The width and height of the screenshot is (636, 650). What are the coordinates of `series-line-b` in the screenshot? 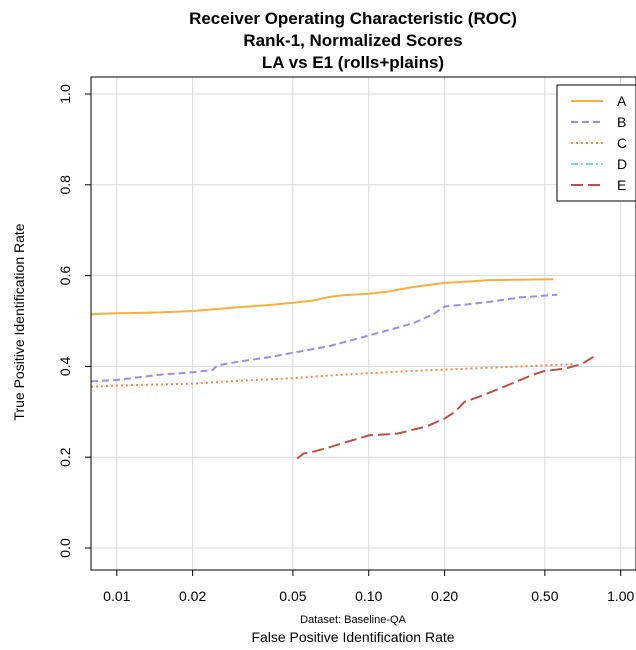 It's located at (324, 338).